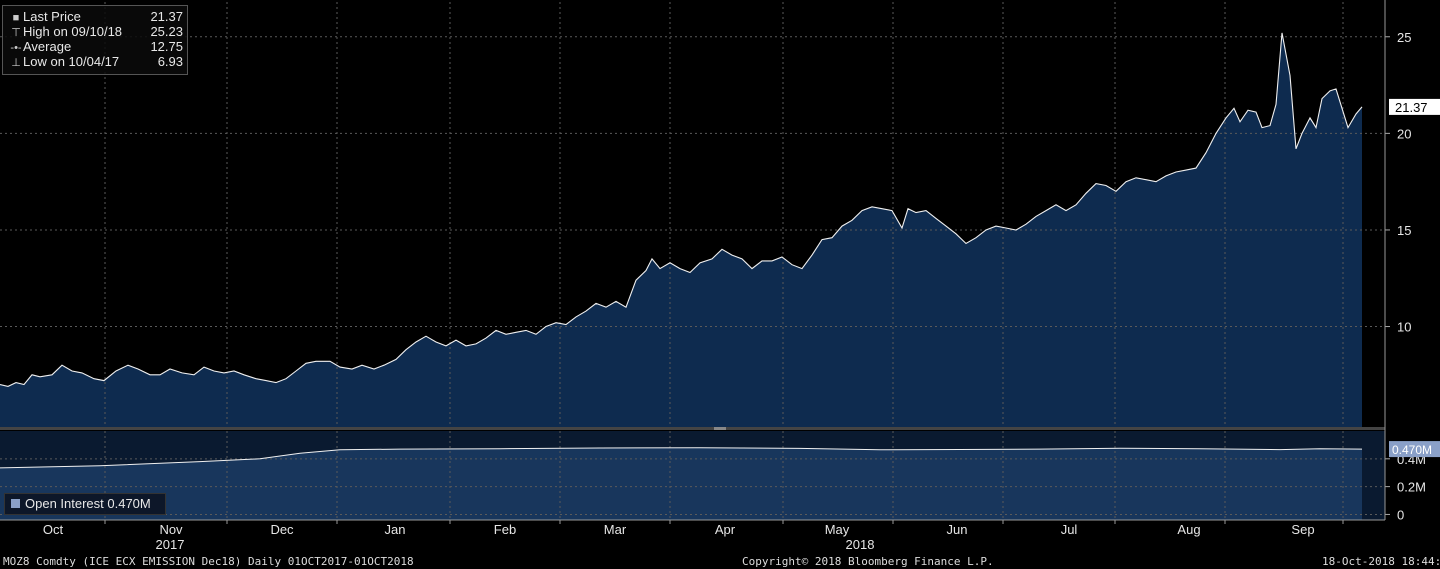  Describe the element at coordinates (1404, 327) in the screenshot. I see `price-axis-tick-label: 10` at that location.